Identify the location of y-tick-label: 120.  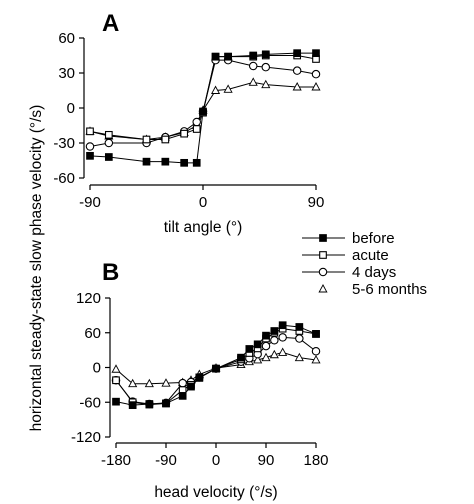
(88, 298).